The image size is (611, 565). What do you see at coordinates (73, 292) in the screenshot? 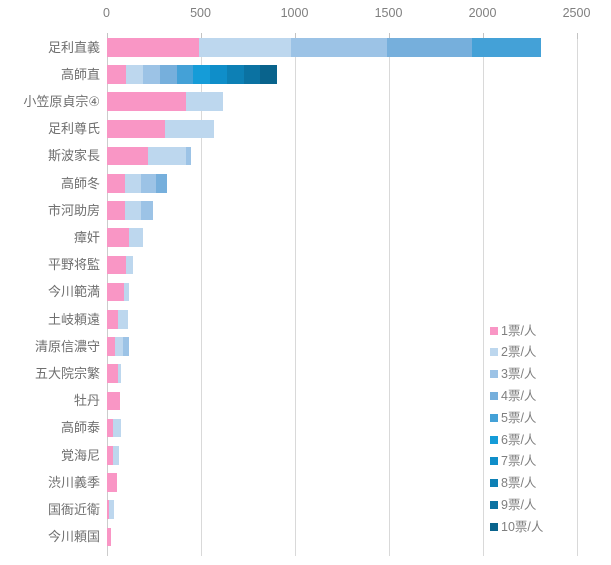
I see `category-label: 今川範満` at bounding box center [73, 292].